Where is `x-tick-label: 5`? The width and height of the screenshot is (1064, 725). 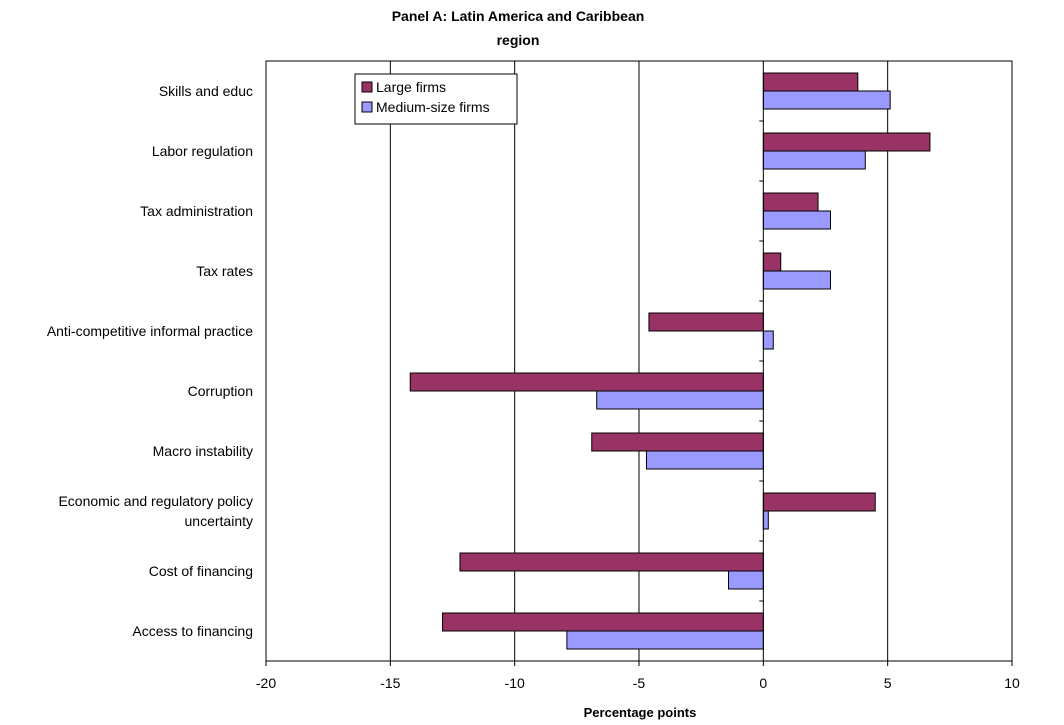 x-tick-label: 5 is located at coordinates (888, 683).